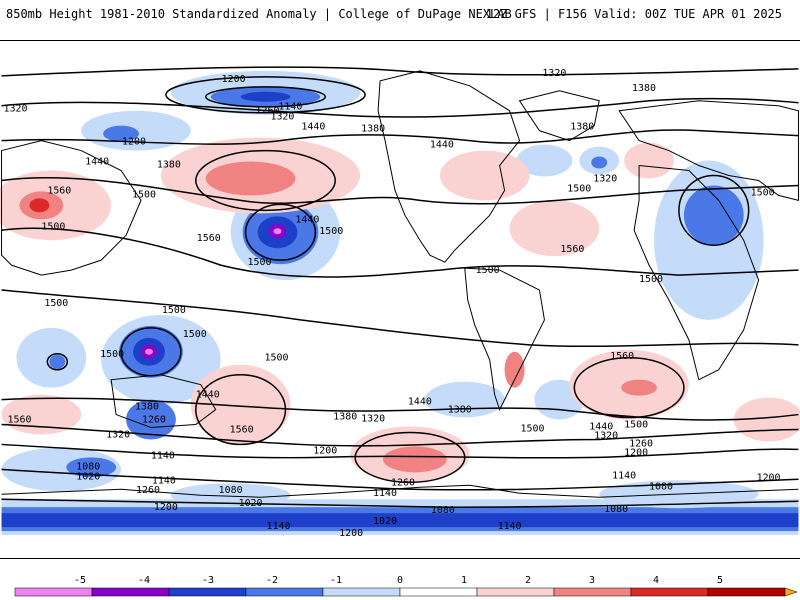 This screenshot has height=600, width=800. I want to click on color-scale-legend: -5 -4 -3 -2 -1 0 1 2 3 4 5, so click(406, 586).